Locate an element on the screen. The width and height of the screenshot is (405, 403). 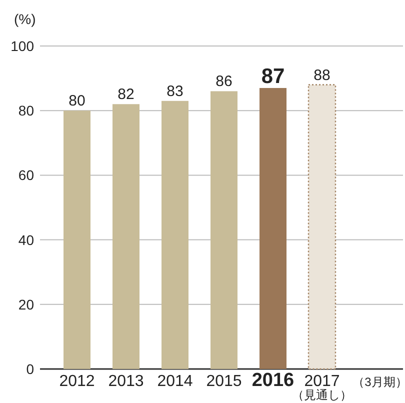
data-label: 82 is located at coordinates (126, 95).